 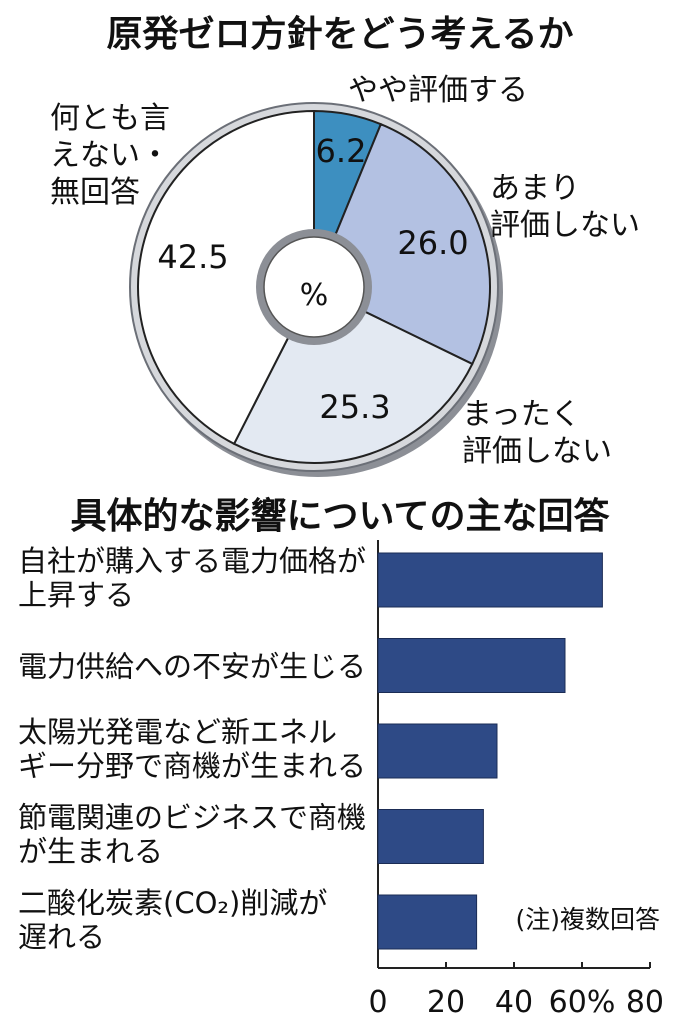 What do you see at coordinates (192, 818) in the screenshot?
I see `bar-category-label: 節電関連のビジネスで商機` at bounding box center [192, 818].